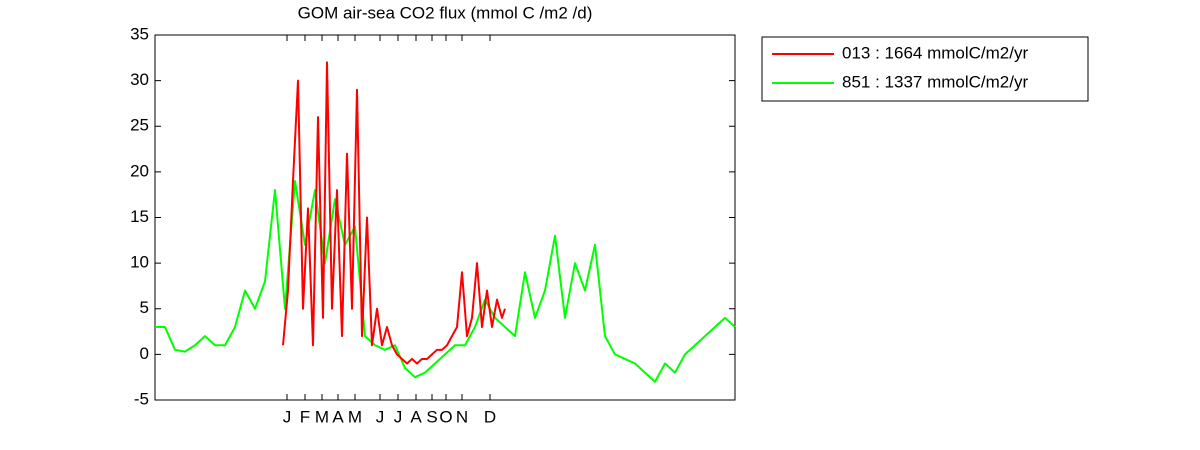 The image size is (1200, 450). Describe the element at coordinates (394, 213) in the screenshot. I see `series-line` at that location.